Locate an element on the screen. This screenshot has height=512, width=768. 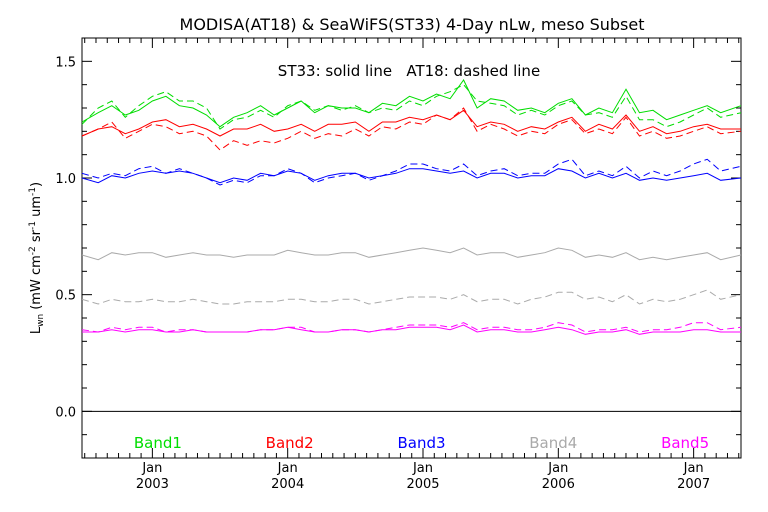
x-tick-year-label: 2005 is located at coordinates (422, 484).